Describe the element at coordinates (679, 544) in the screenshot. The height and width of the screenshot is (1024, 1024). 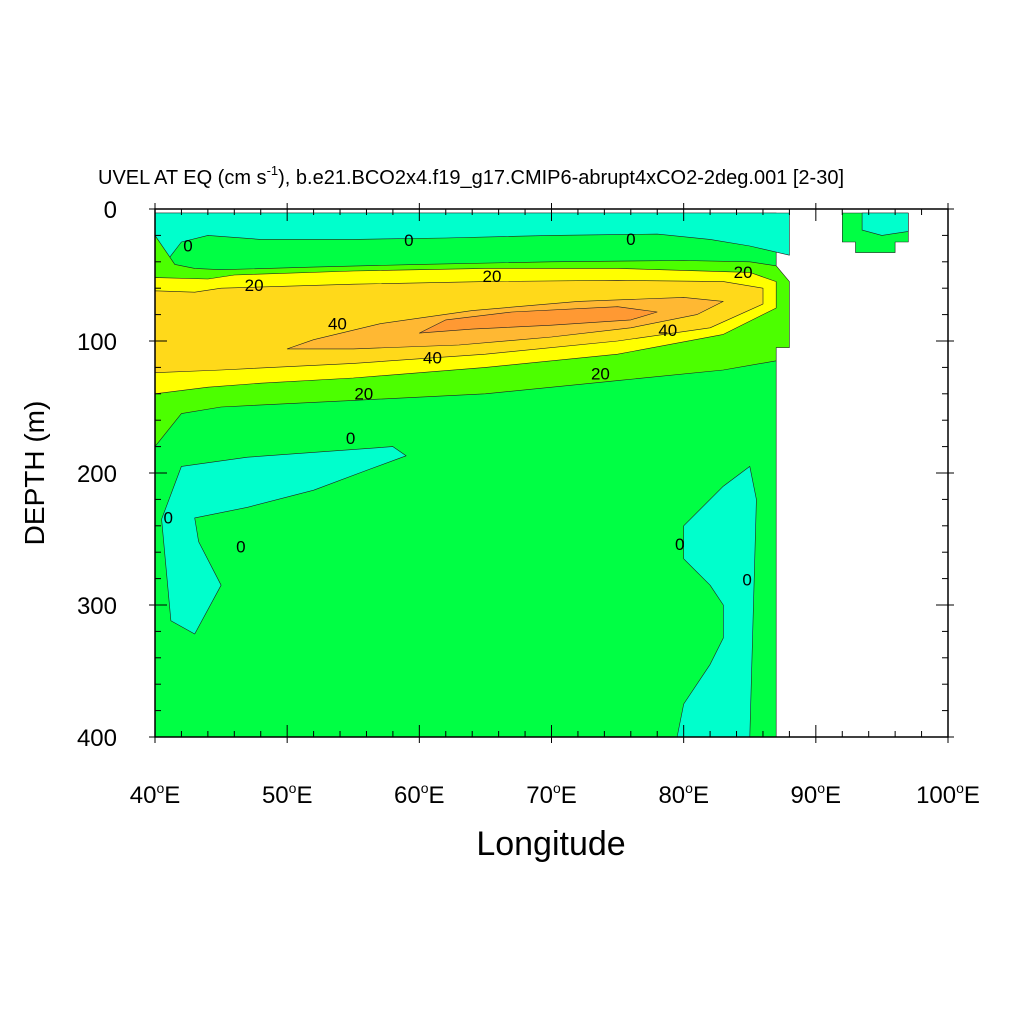
I see `contour-label-14: 0` at that location.